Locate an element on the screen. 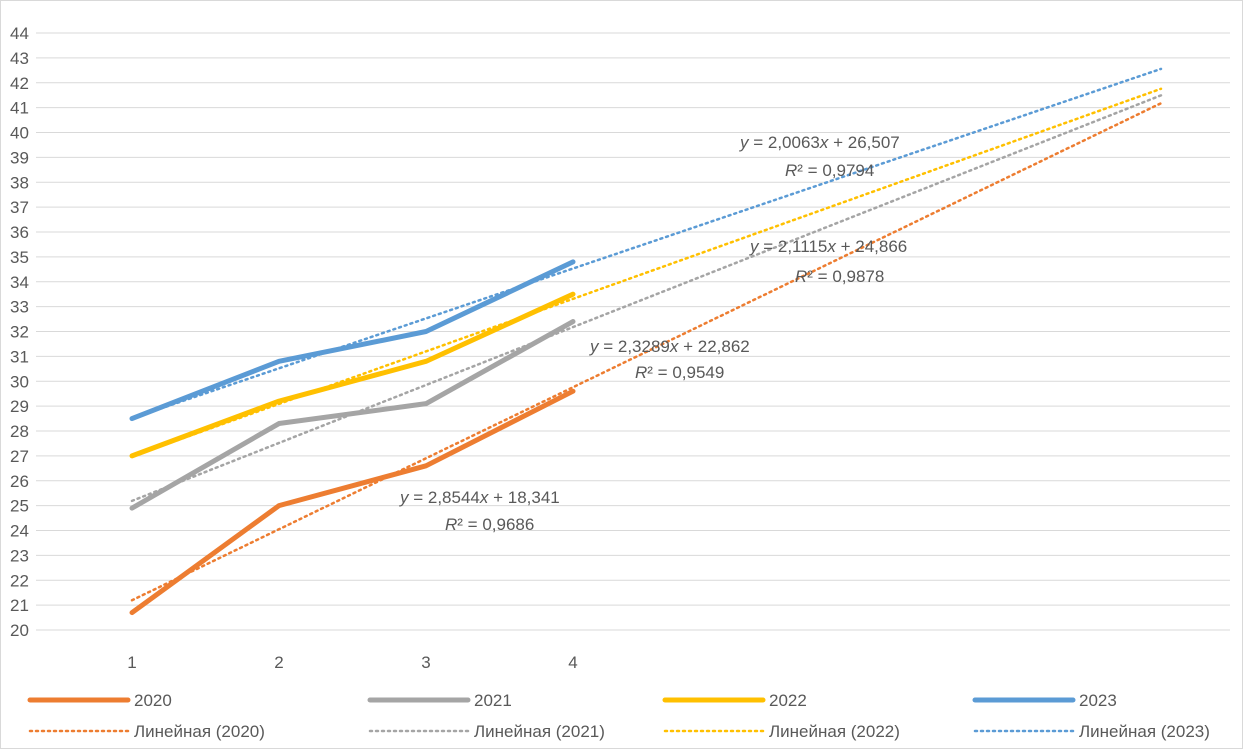 The image size is (1243, 749). series-line-2020 is located at coordinates (352, 502).